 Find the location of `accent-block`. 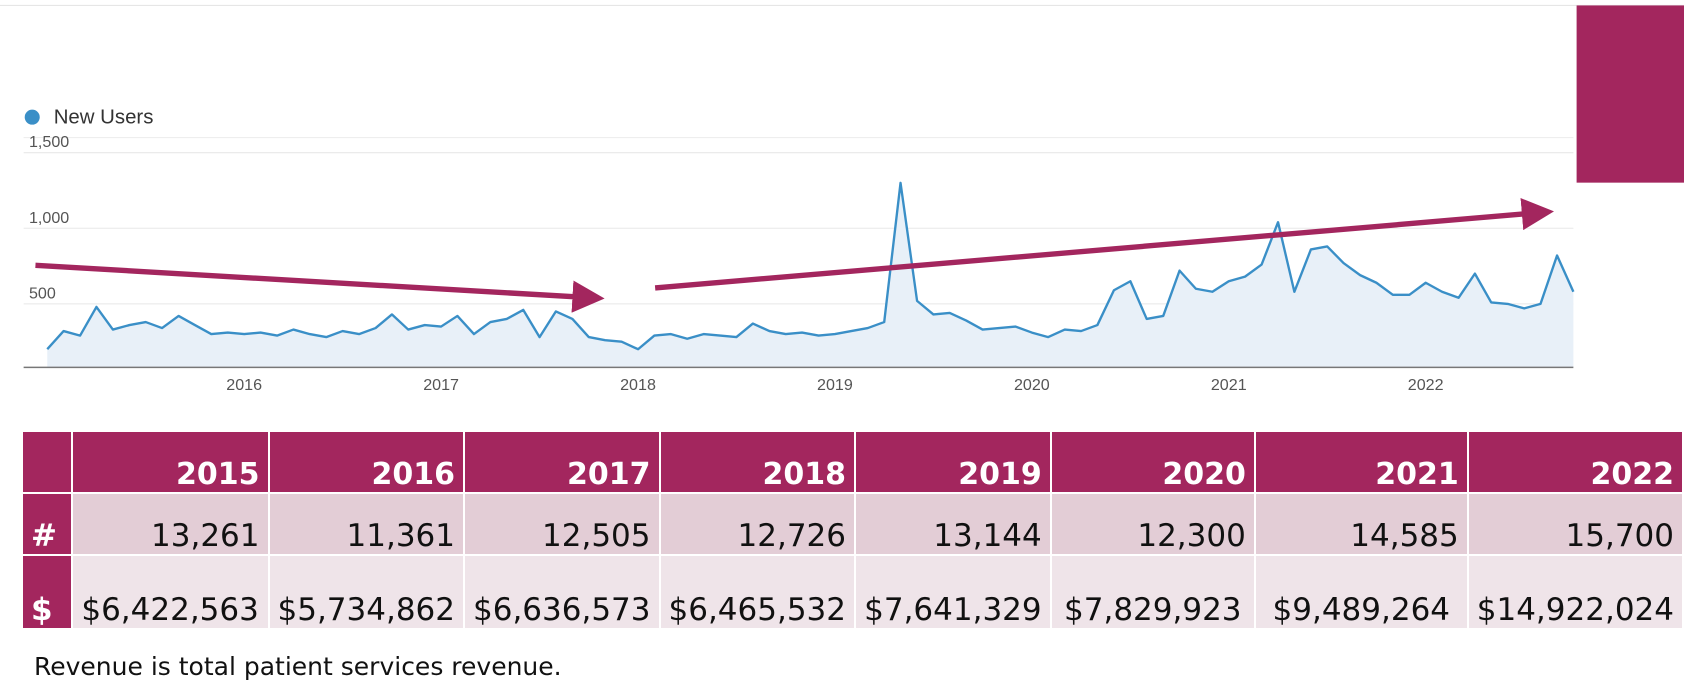

accent-block is located at coordinates (1630, 94).